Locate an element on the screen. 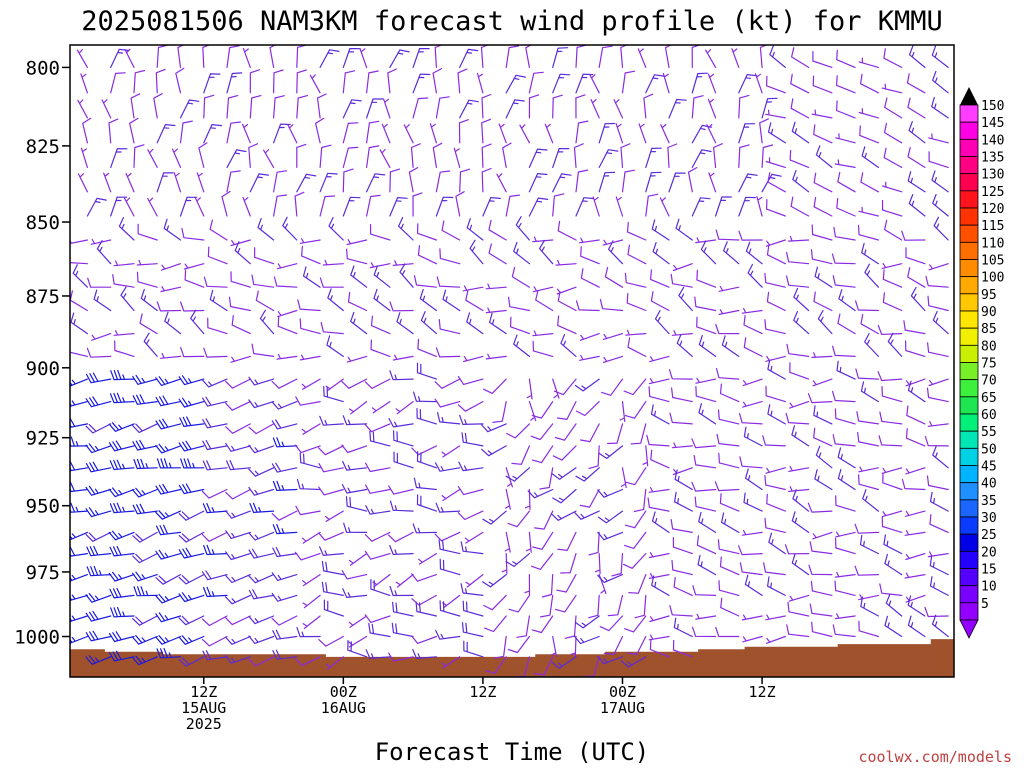 This screenshot has width=1024, height=768. colorbar-label-150: 150 is located at coordinates (992, 106).